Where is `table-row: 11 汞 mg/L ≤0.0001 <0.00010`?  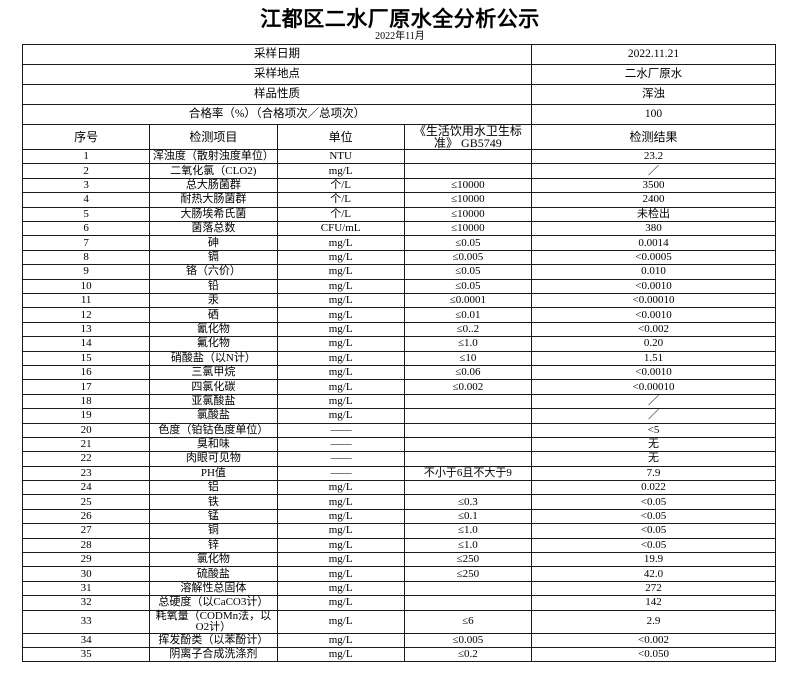 table-row: 11 汞 mg/L ≤0.0001 <0.00010 is located at coordinates (398, 300).